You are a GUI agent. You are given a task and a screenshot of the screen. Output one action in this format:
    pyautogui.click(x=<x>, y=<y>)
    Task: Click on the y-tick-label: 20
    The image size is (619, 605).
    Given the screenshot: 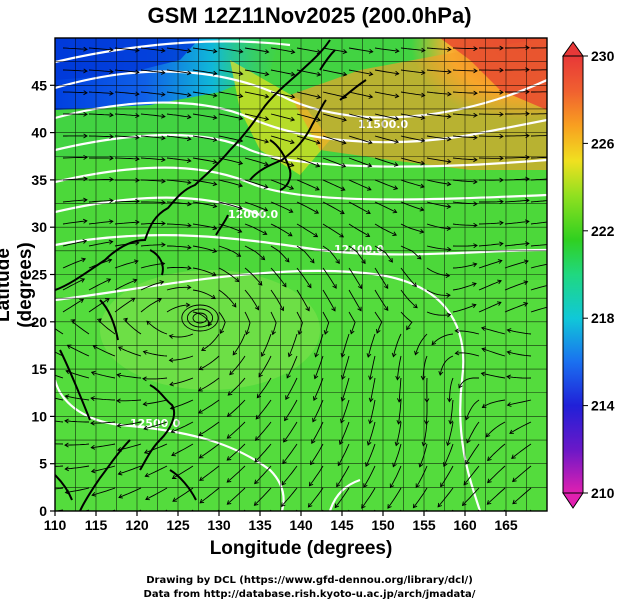 What is the action you would take?
    pyautogui.click(x=39, y=322)
    